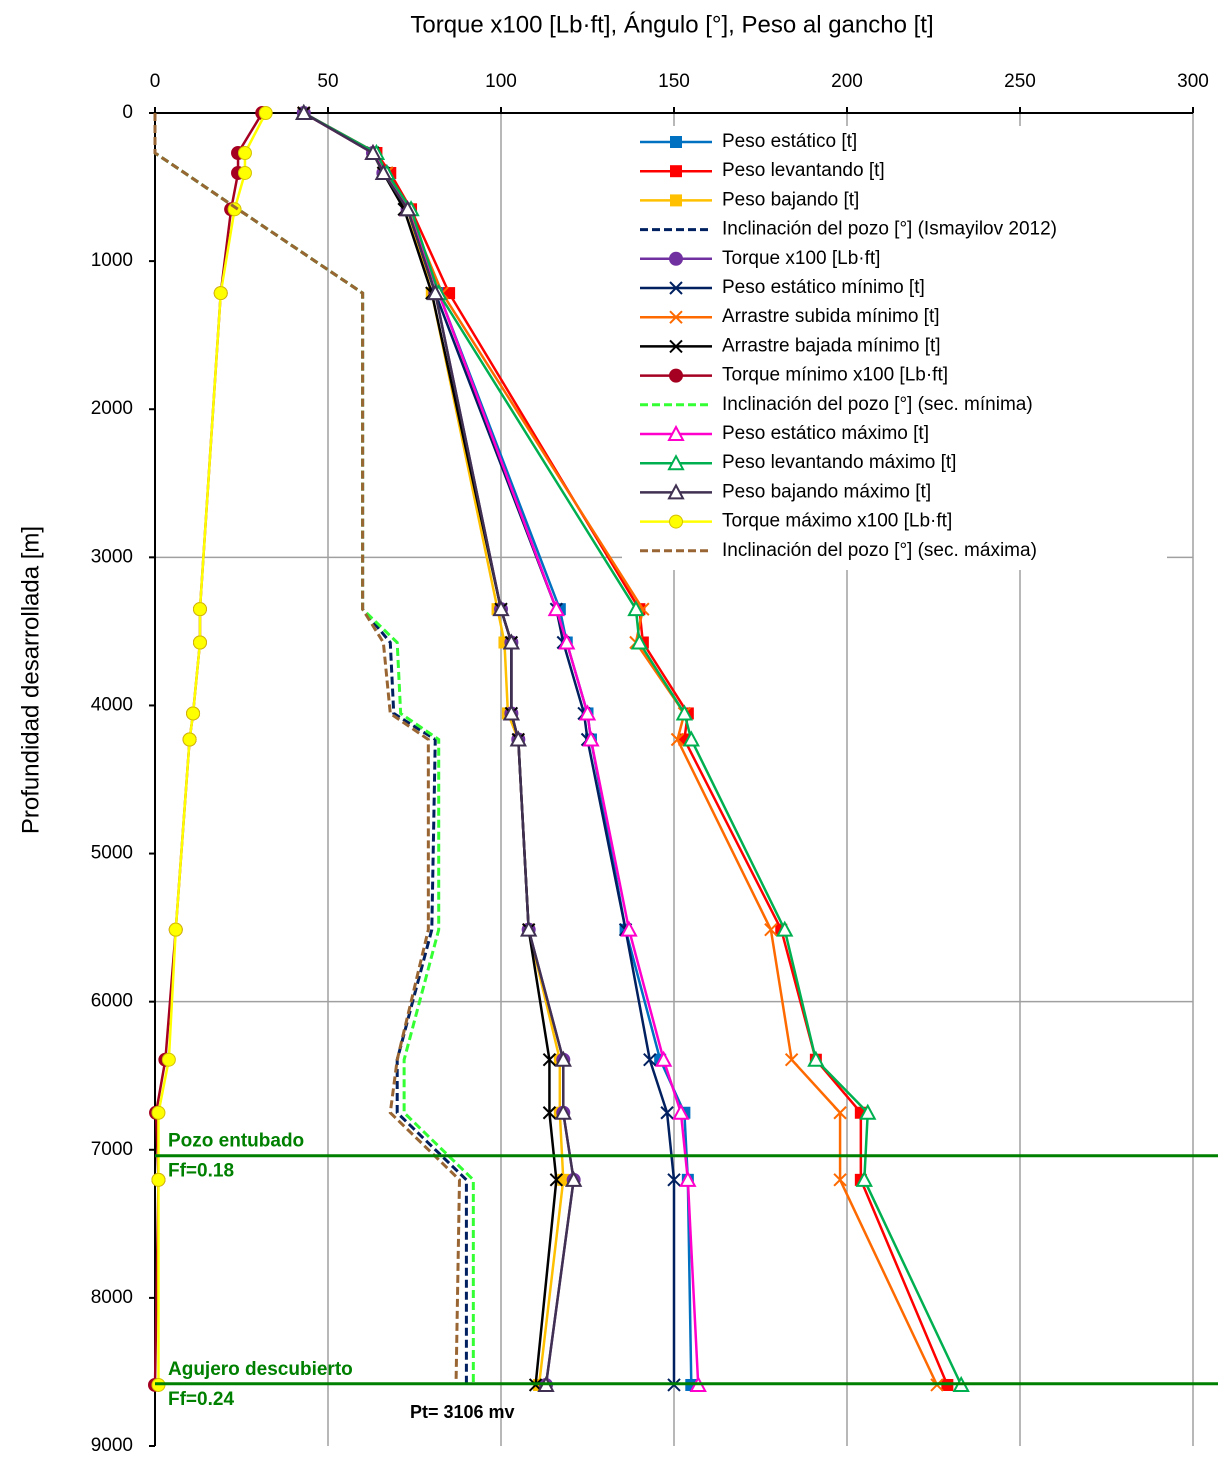 The image size is (1227, 1460). What do you see at coordinates (847, 81) in the screenshot?
I see `x-tick-label: 200` at bounding box center [847, 81].